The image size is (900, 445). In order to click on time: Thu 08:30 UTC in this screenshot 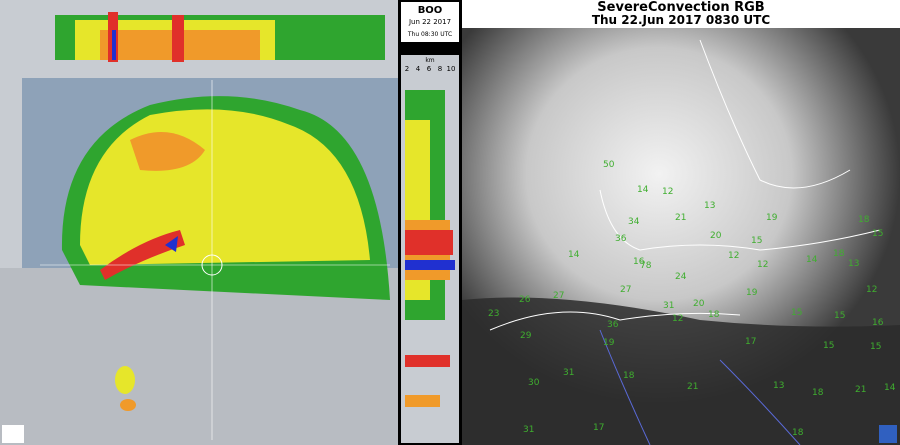, I will do `click(429, 34)`.